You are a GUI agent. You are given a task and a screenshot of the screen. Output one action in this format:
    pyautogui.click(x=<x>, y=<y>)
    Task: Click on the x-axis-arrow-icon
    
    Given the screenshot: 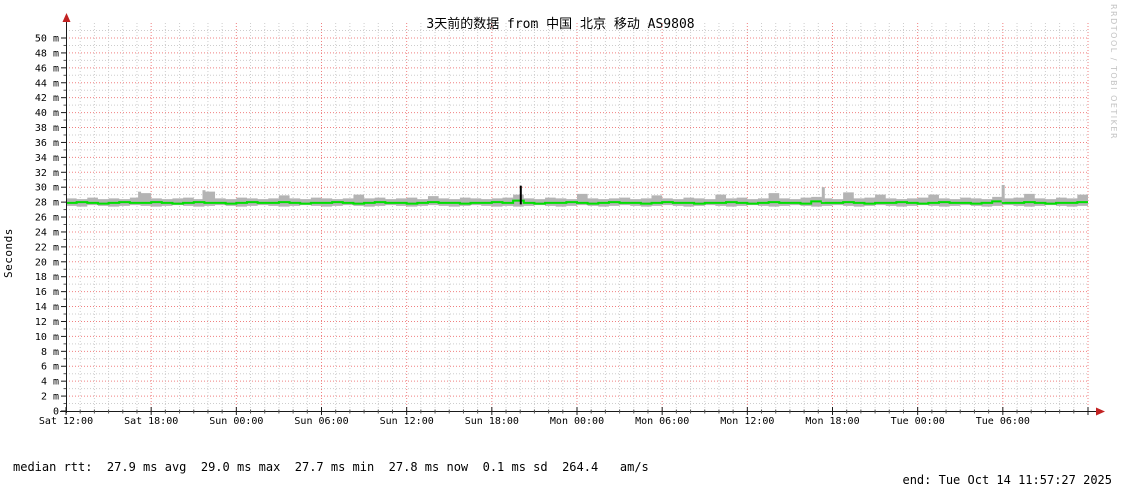 What is the action you would take?
    pyautogui.click(x=1100, y=411)
    